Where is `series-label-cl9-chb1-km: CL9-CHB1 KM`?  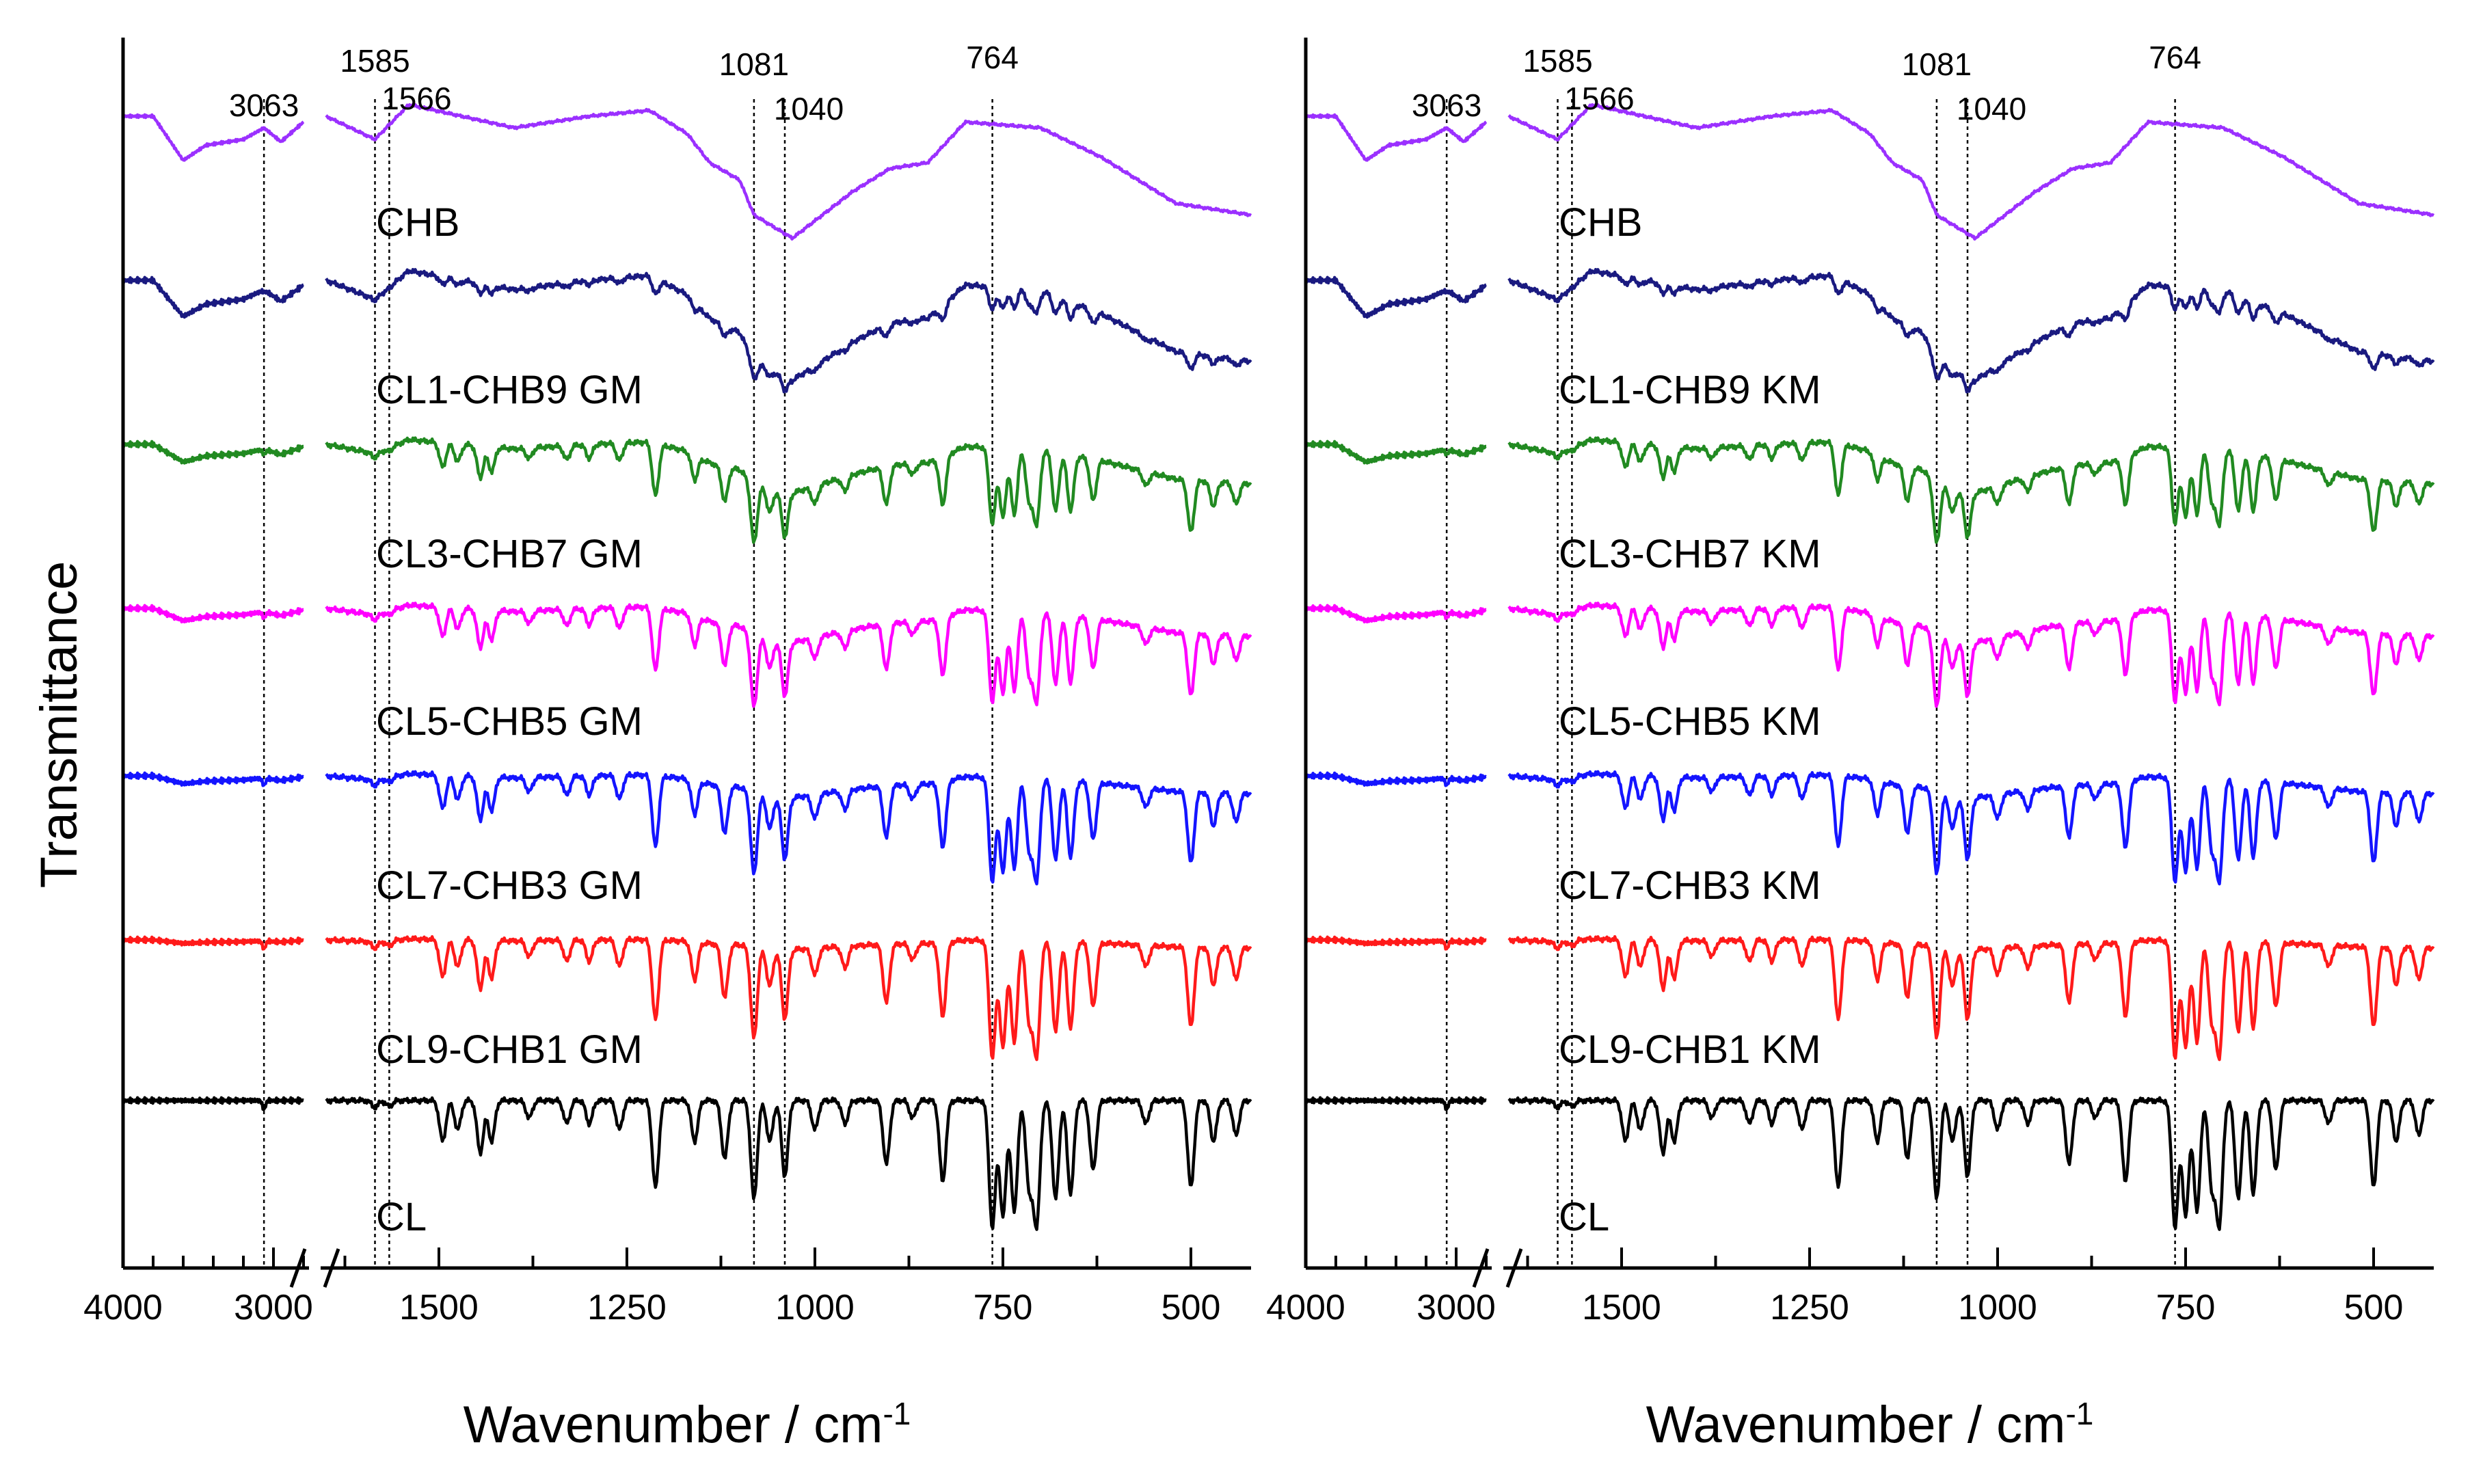
series-label-cl9-chb1-km: CL9-CHB1 KM is located at coordinates (1690, 1050).